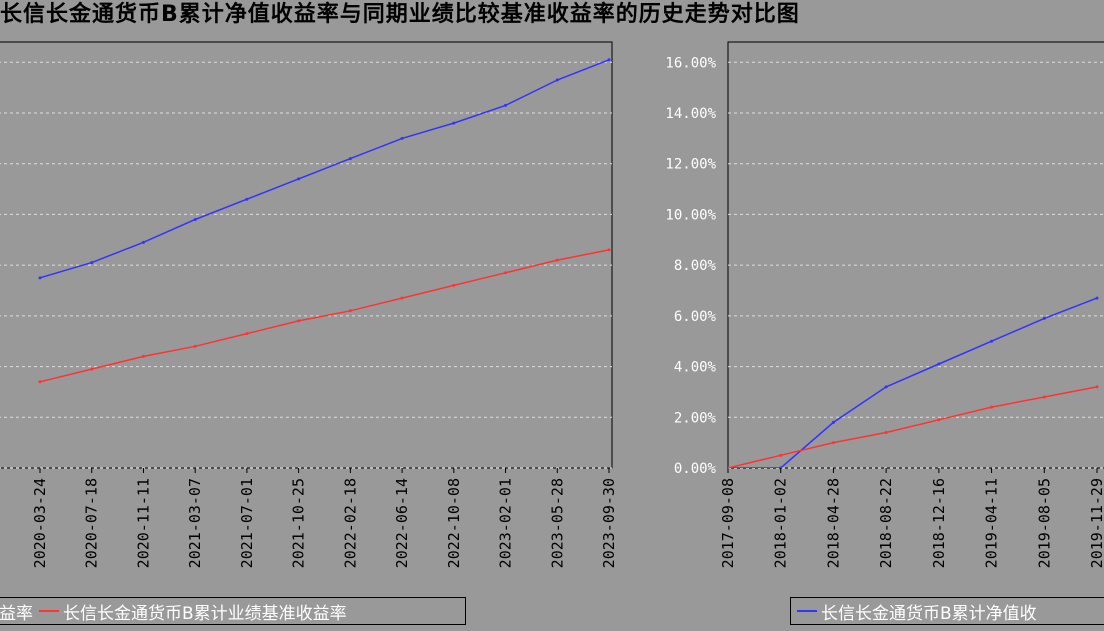 This screenshot has width=1104, height=631. I want to click on left-x-tick-label: 2021-10-25, so click(299, 523).